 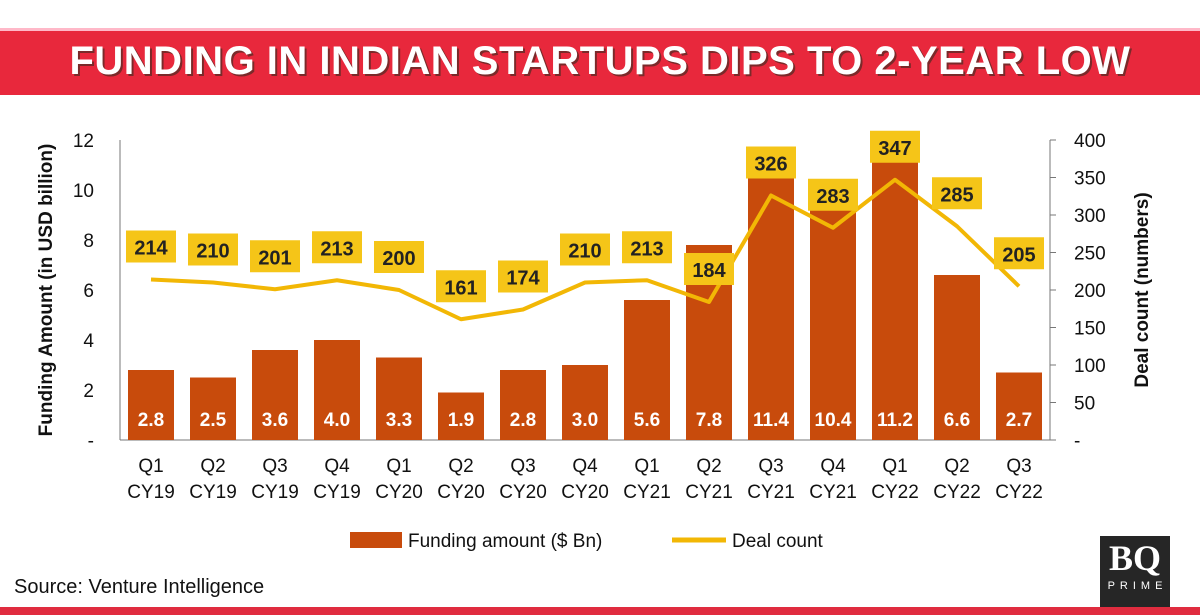 What do you see at coordinates (275, 420) in the screenshot?
I see `bar-value-label: 3.6` at bounding box center [275, 420].